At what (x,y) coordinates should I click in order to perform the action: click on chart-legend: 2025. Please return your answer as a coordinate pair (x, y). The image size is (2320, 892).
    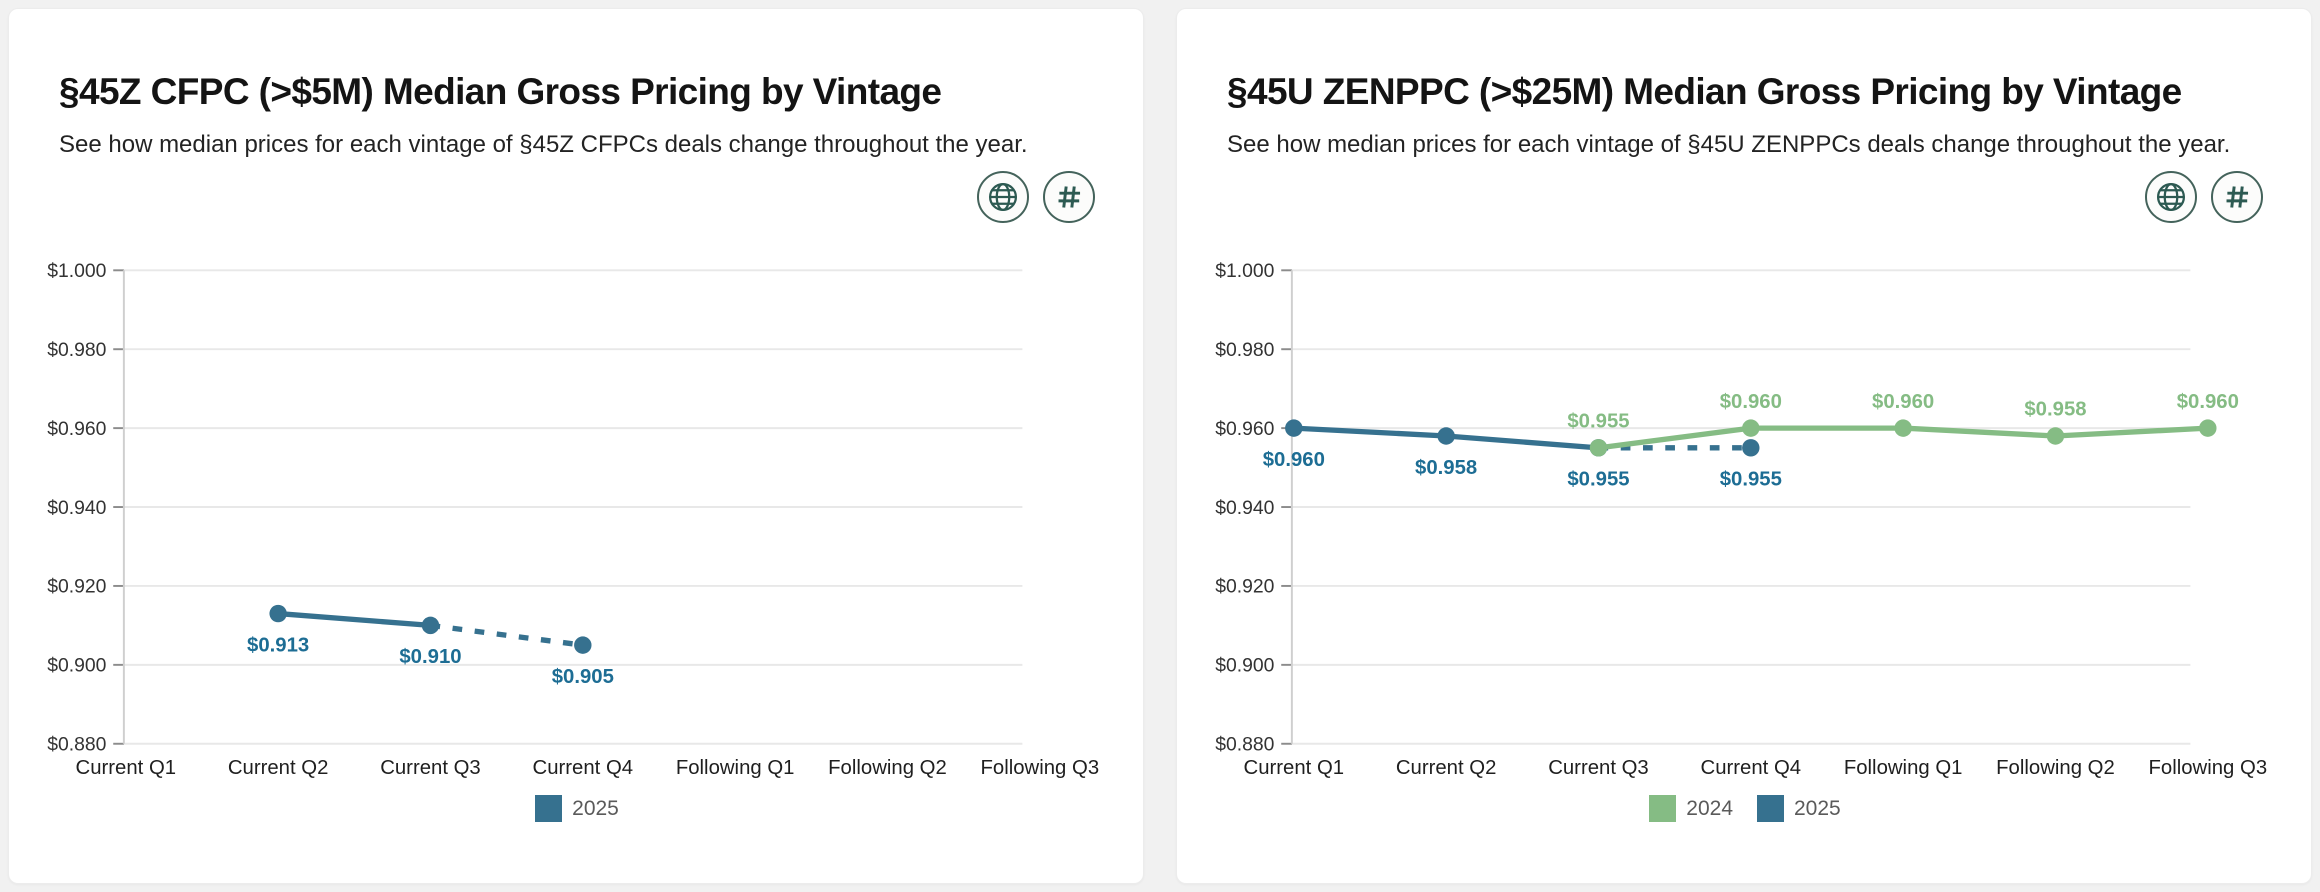
    Looking at the image, I should click on (577, 809).